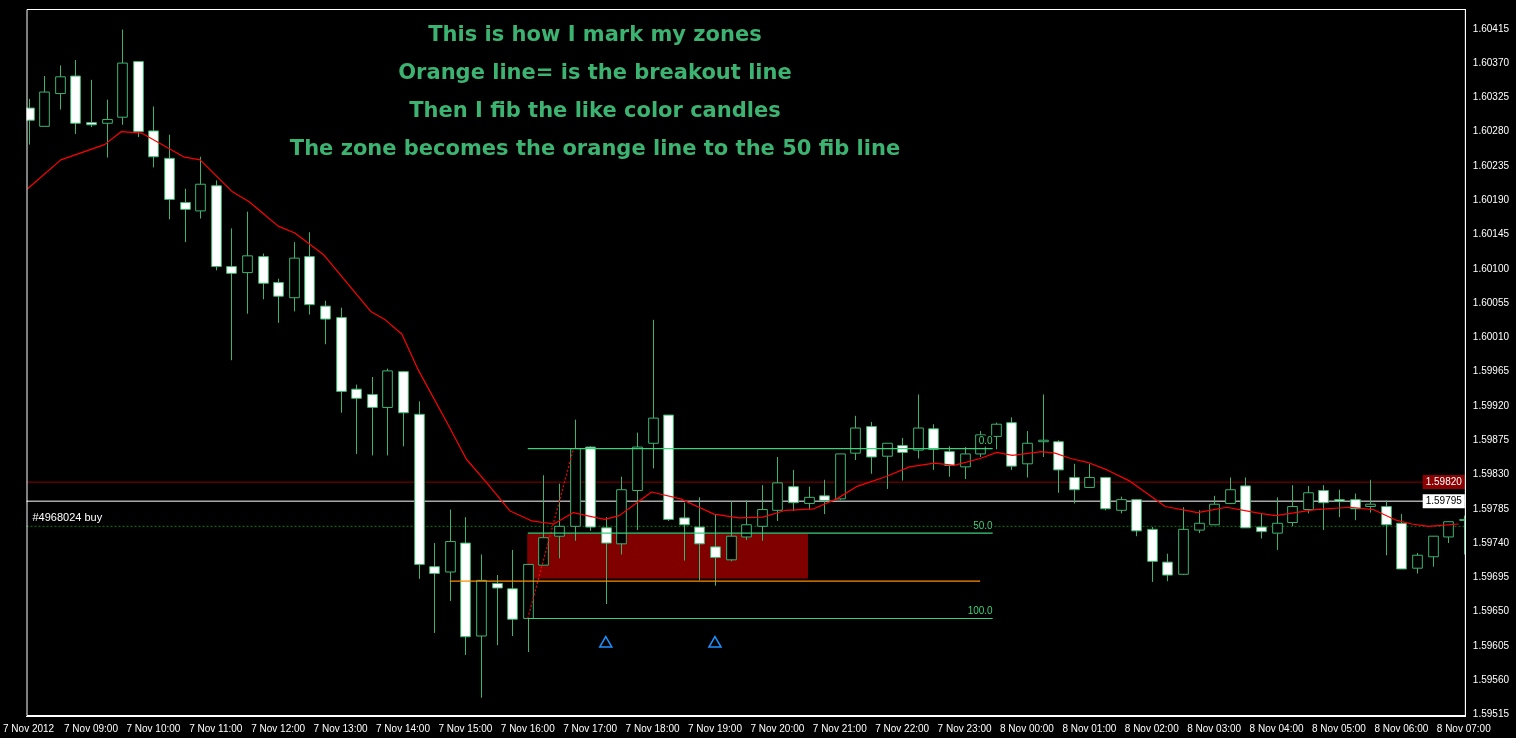 The width and height of the screenshot is (1516, 738). I want to click on y-tick-label: 1.60055, so click(1491, 302).